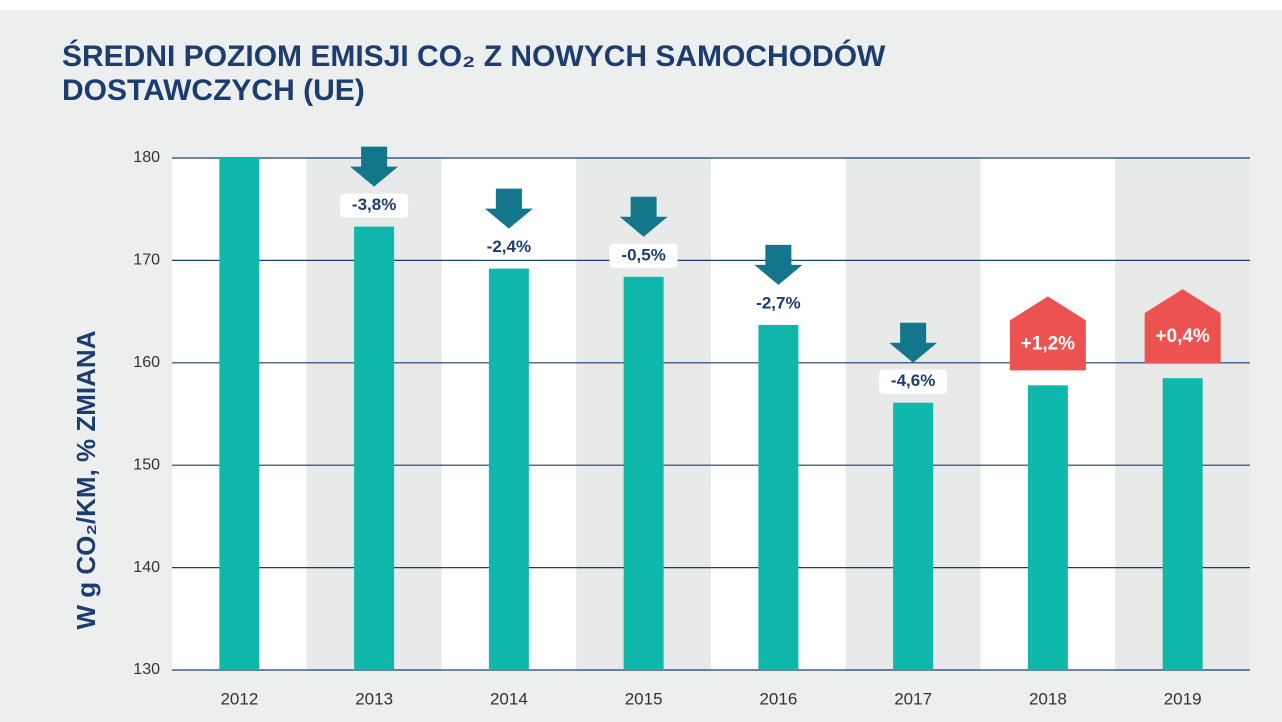  I want to click on y-tick-label: 130, so click(146, 669).